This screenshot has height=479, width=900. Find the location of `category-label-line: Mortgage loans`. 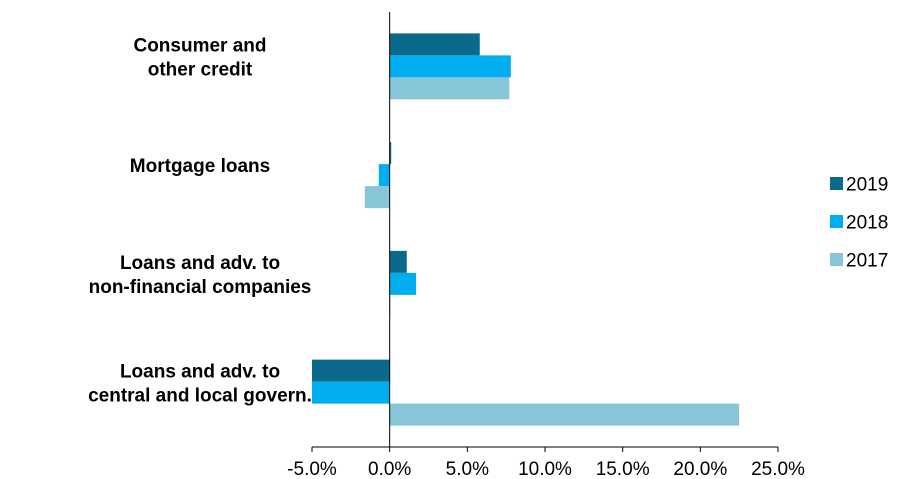

category-label-line: Mortgage loans is located at coordinates (200, 166).